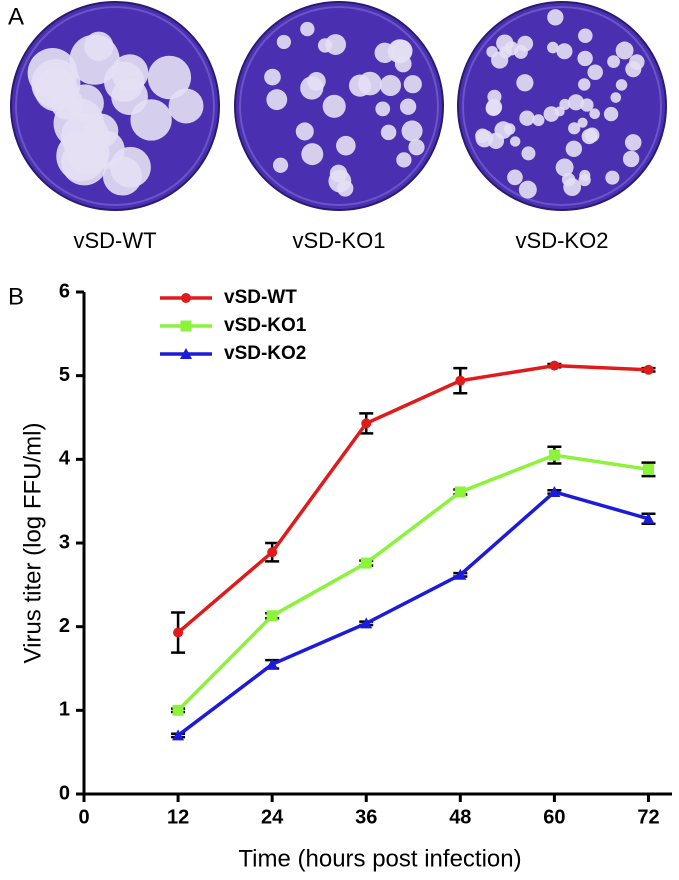 The height and width of the screenshot is (880, 679). Describe the element at coordinates (339, 240) in the screenshot. I see `plate-label: vSD-KO1` at that location.